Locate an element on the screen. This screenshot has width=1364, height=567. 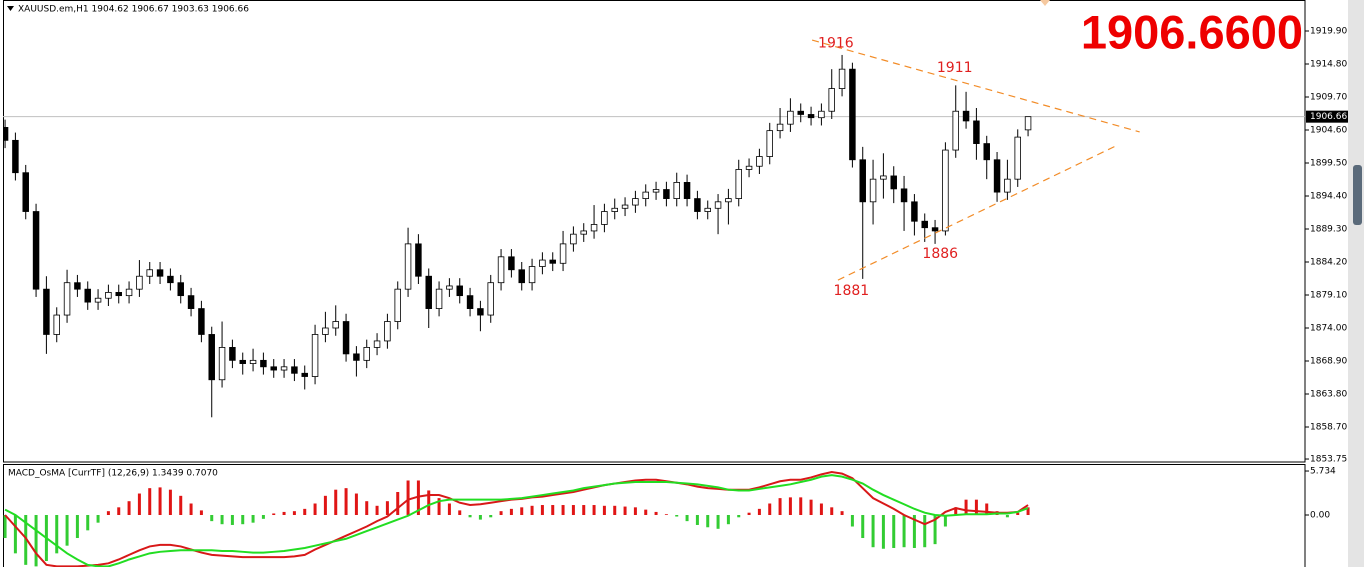
y-tick-label: 0.00 is located at coordinates (1320, 516).